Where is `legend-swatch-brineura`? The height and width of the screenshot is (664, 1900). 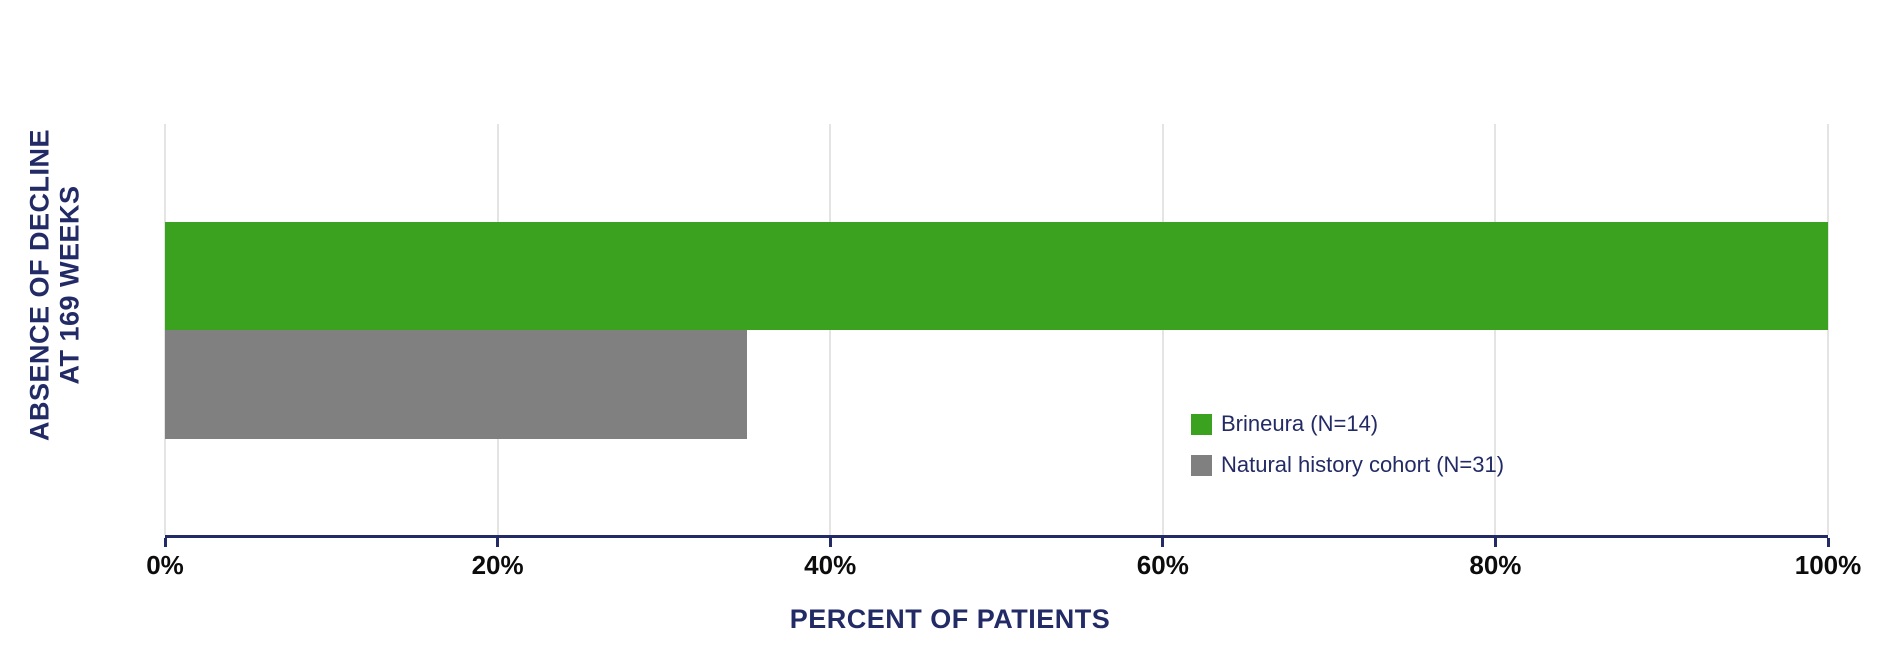
legend-swatch-brineura is located at coordinates (1201, 424).